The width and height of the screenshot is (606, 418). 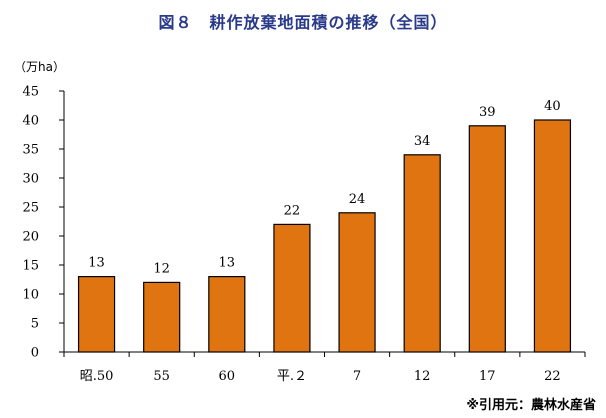 I want to click on data-label-8: 40, so click(x=552, y=106).